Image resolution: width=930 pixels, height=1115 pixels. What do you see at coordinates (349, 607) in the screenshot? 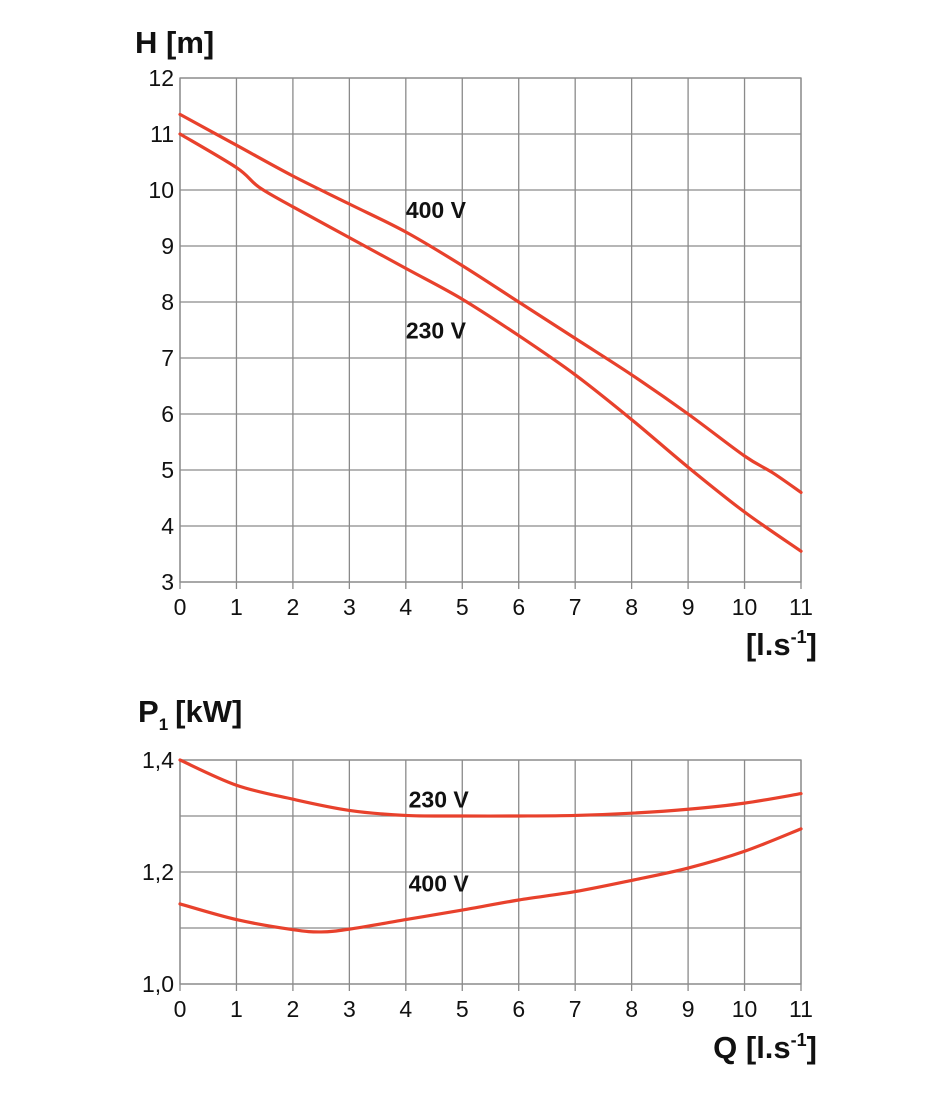
I see `head-chart-xtick-label-3: 3` at bounding box center [349, 607].